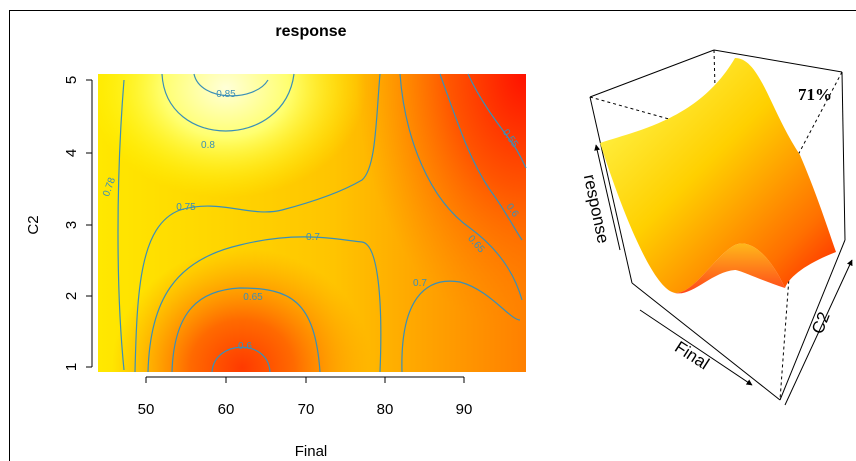  What do you see at coordinates (718, 175) in the screenshot?
I see `surface-shape-back` at bounding box center [718, 175].